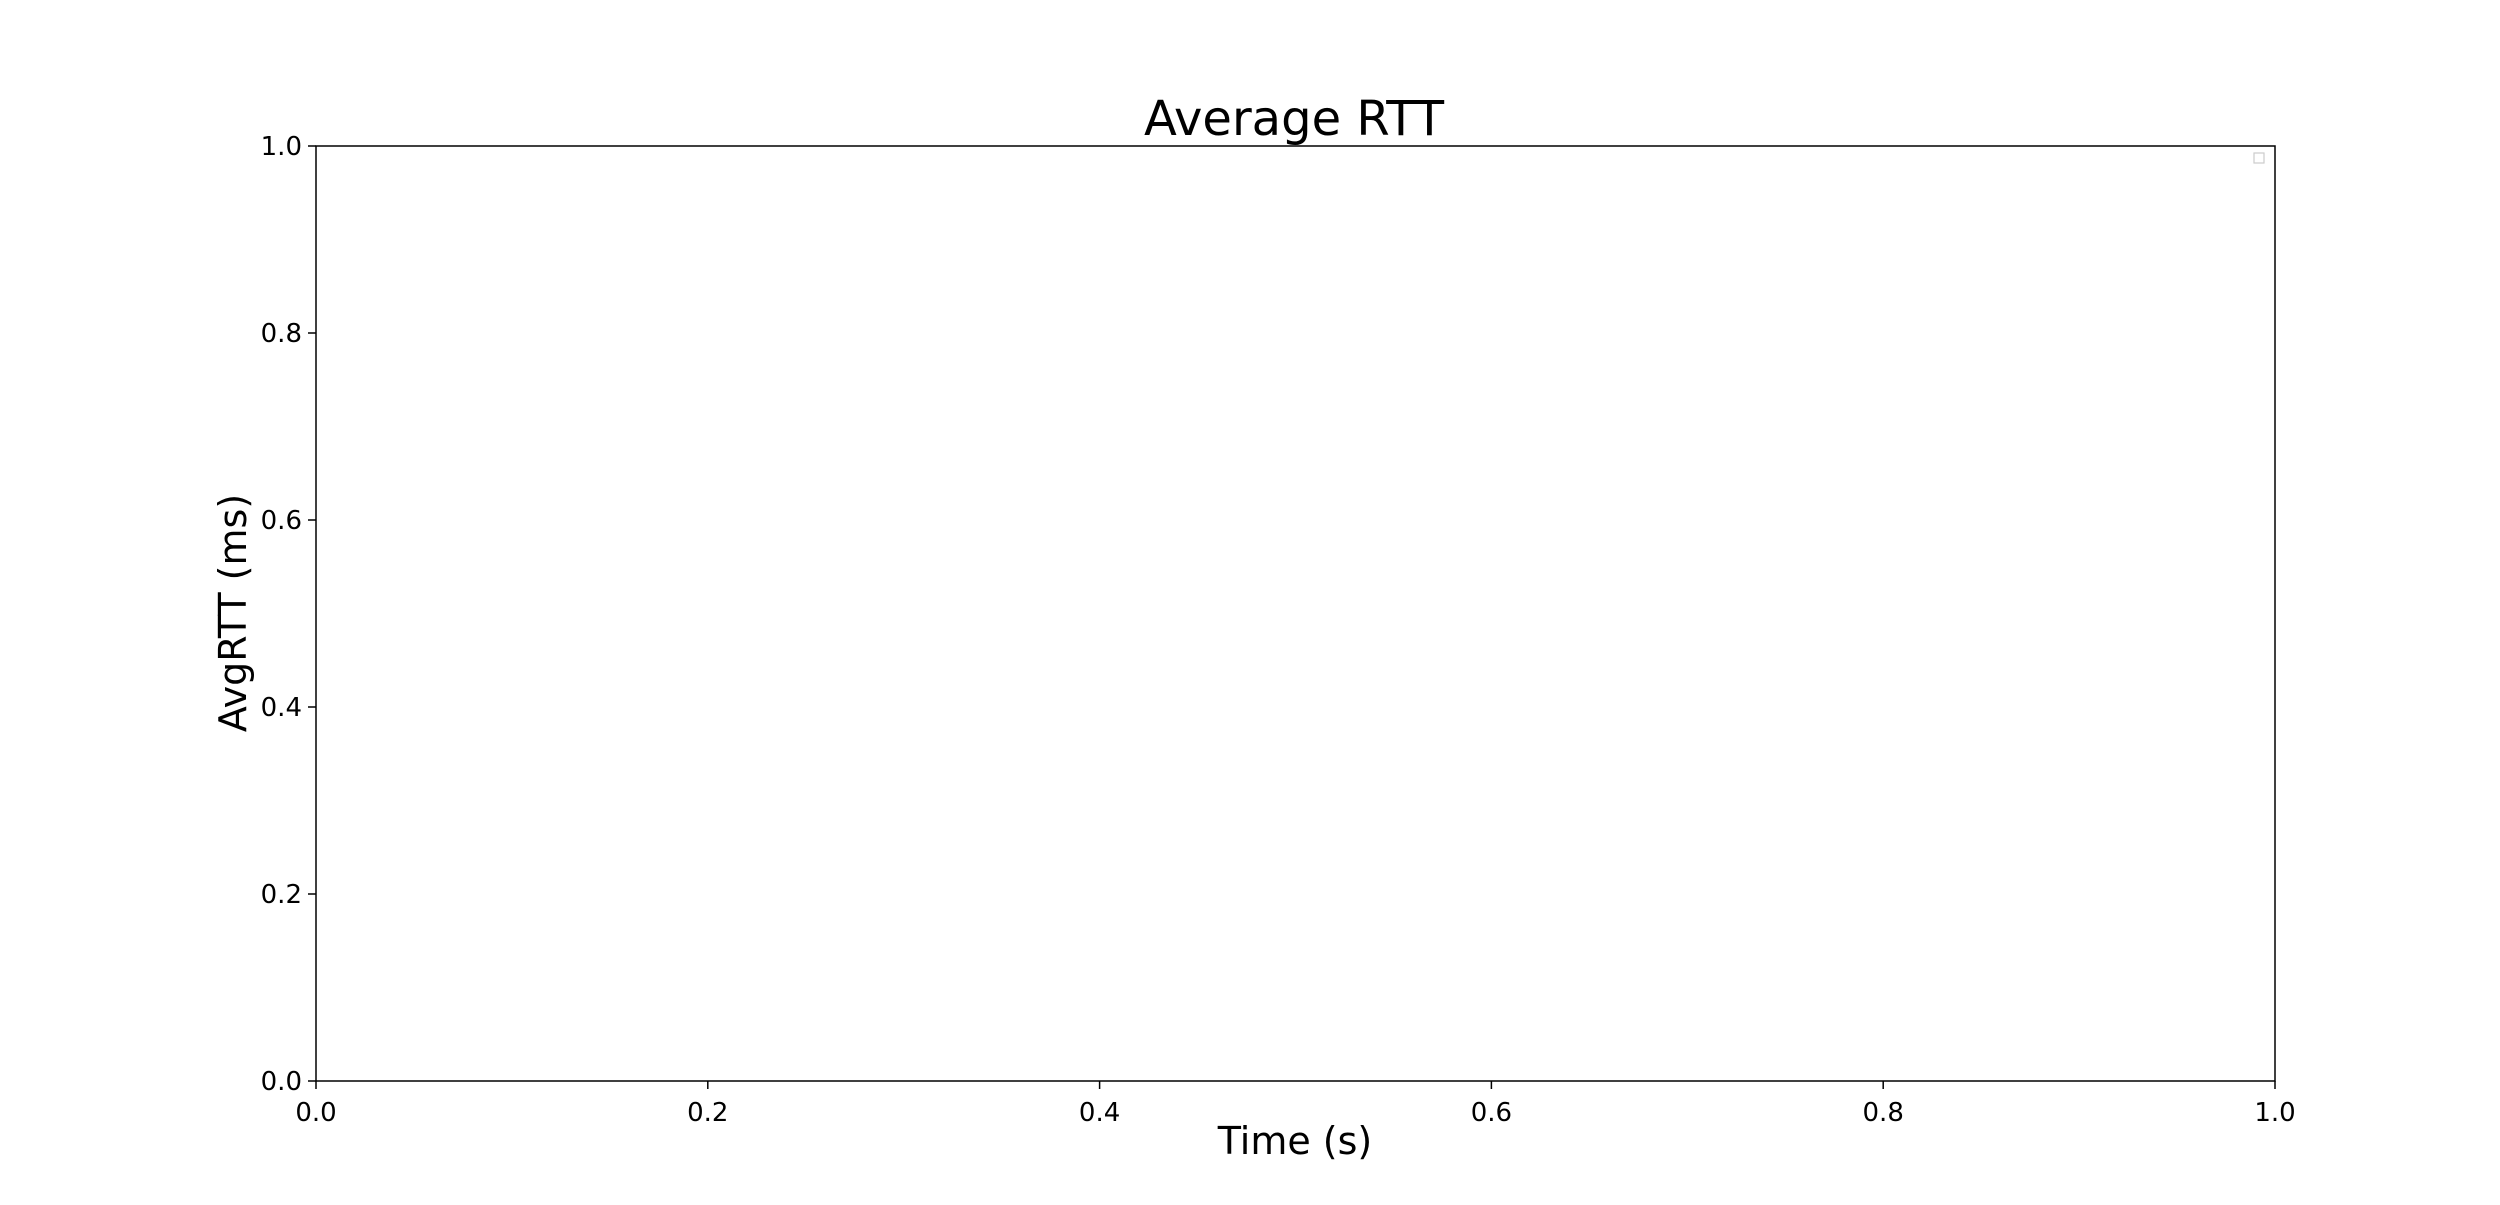 Image resolution: width=2500 pixels, height=1205 pixels. I want to click on y-axis-ticks: 0.0 0.2 0.4 0.6 0.8 1.0, so click(288, 614).